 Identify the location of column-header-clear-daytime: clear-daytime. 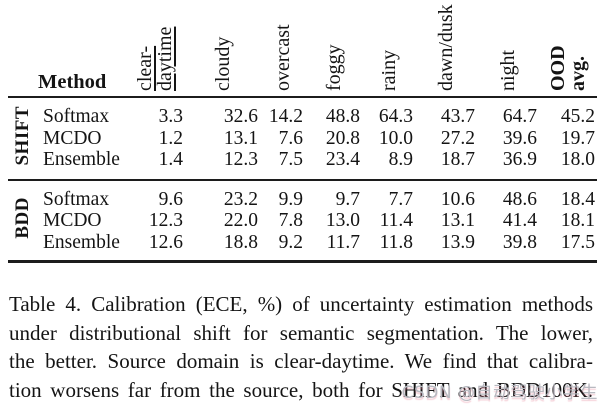
(154, 49).